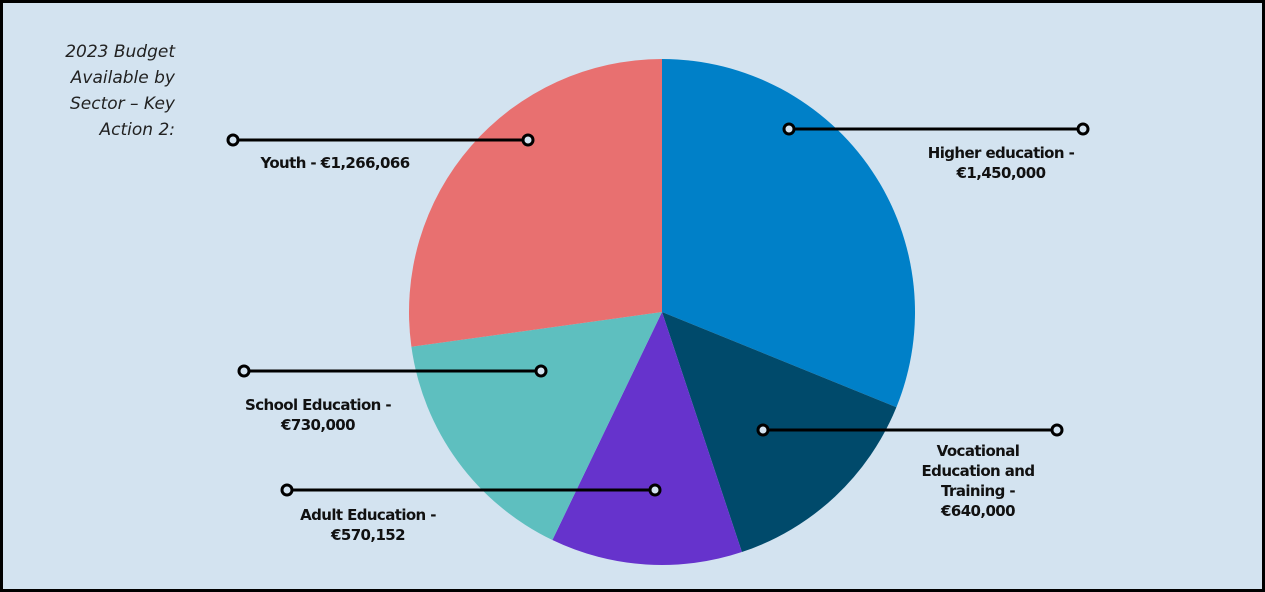 This screenshot has height=592, width=1265. What do you see at coordinates (318, 415) in the screenshot?
I see `data-label: School Education - €730,000` at bounding box center [318, 415].